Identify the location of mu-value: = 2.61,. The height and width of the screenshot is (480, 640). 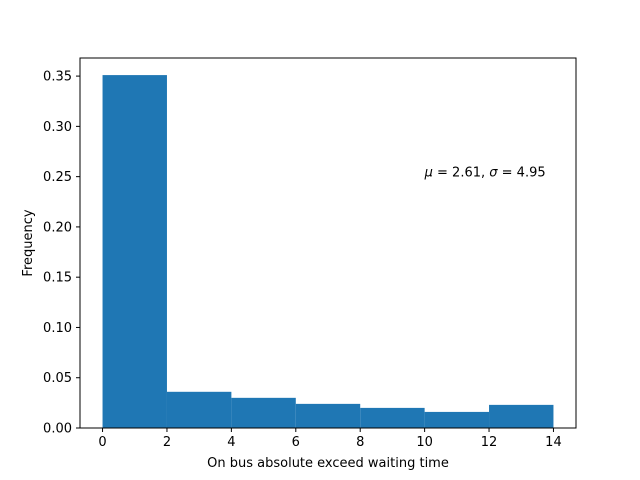
(461, 173).